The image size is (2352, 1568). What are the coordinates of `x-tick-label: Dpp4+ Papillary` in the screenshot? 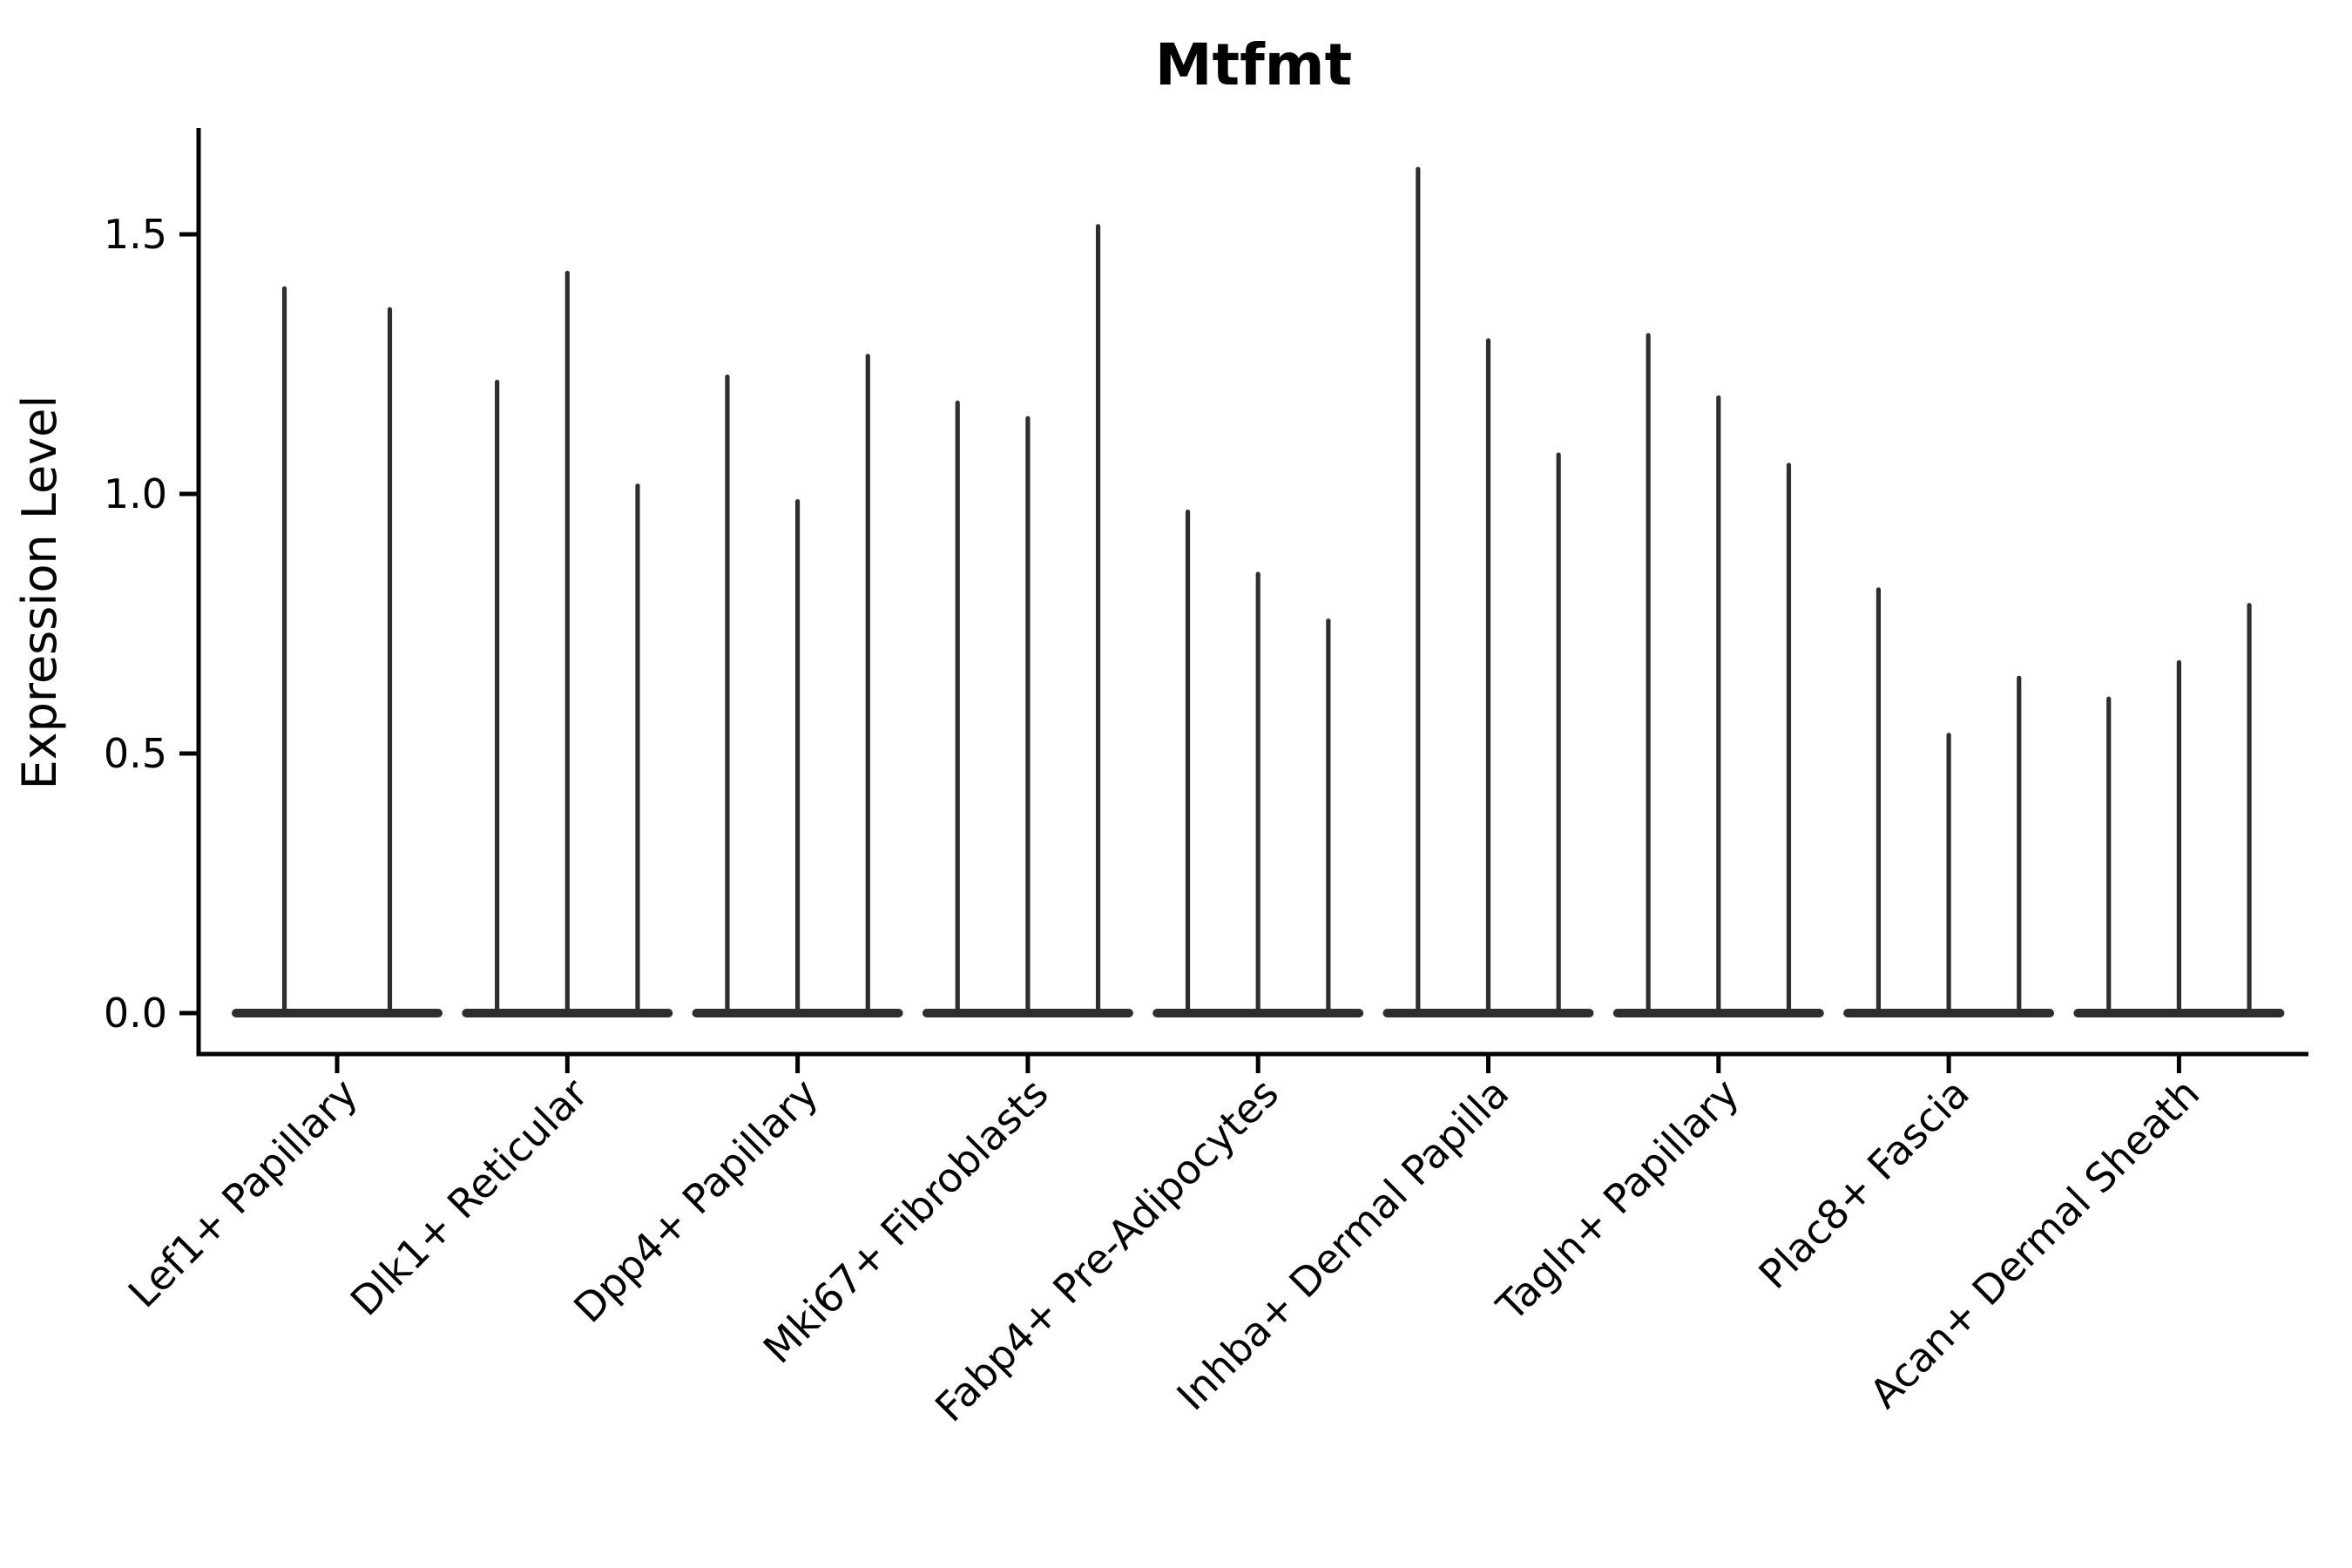 It's located at (695, 1201).